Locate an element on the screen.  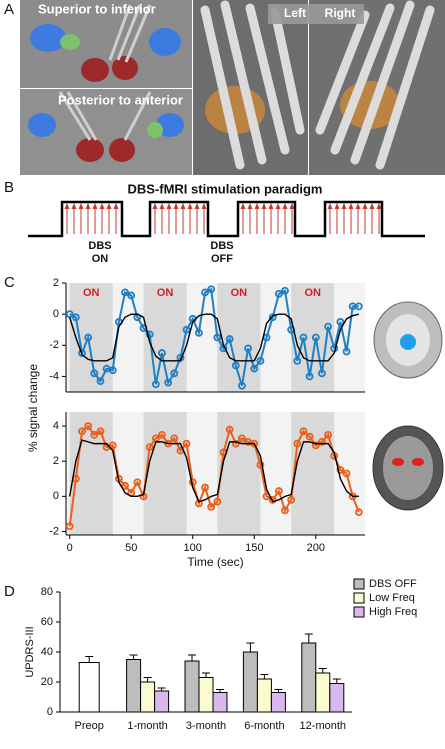
y-tick-label: -2 is located at coordinates (54, 531).